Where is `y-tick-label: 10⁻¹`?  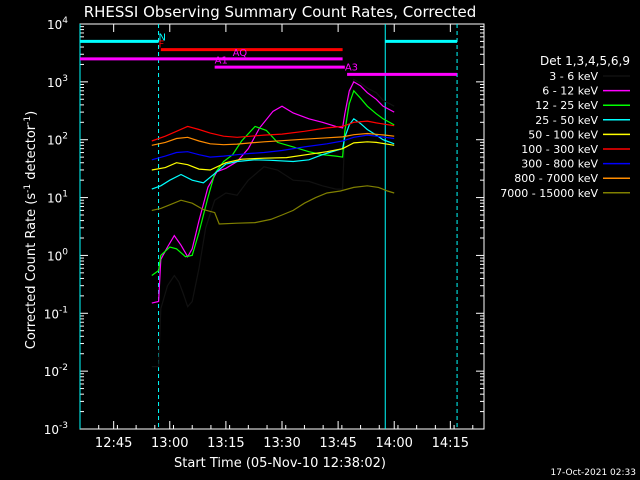 y-tick-label: 10⁻¹ is located at coordinates (56, 313).